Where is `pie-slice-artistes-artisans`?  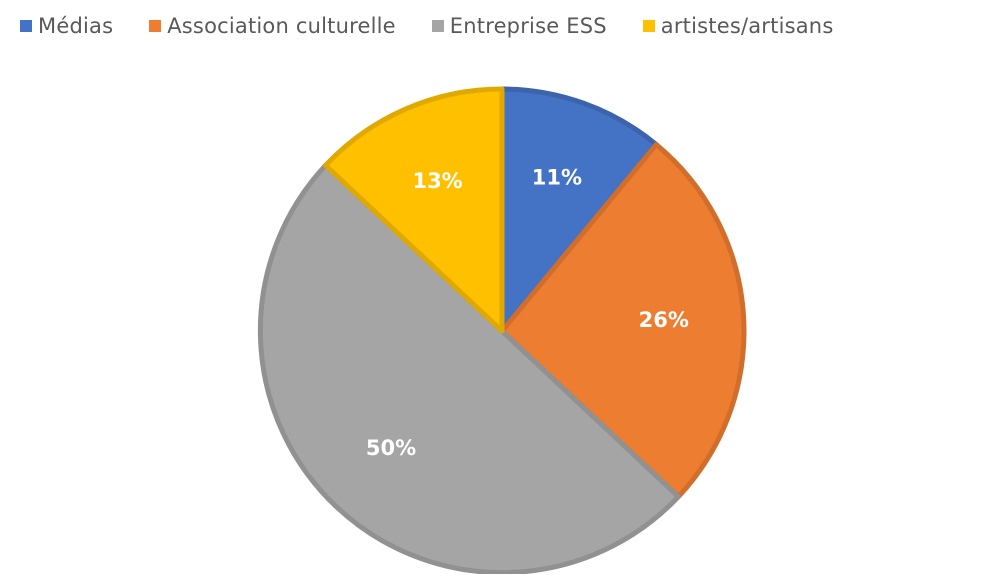 pie-slice-artistes-artisans is located at coordinates (414, 210).